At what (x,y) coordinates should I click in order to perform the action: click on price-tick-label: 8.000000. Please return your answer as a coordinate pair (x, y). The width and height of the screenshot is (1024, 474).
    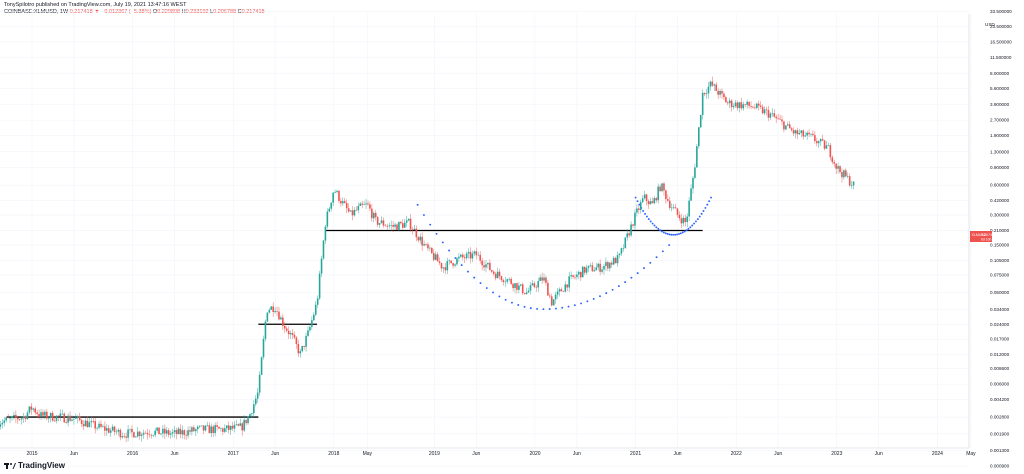
    Looking at the image, I should click on (1000, 73).